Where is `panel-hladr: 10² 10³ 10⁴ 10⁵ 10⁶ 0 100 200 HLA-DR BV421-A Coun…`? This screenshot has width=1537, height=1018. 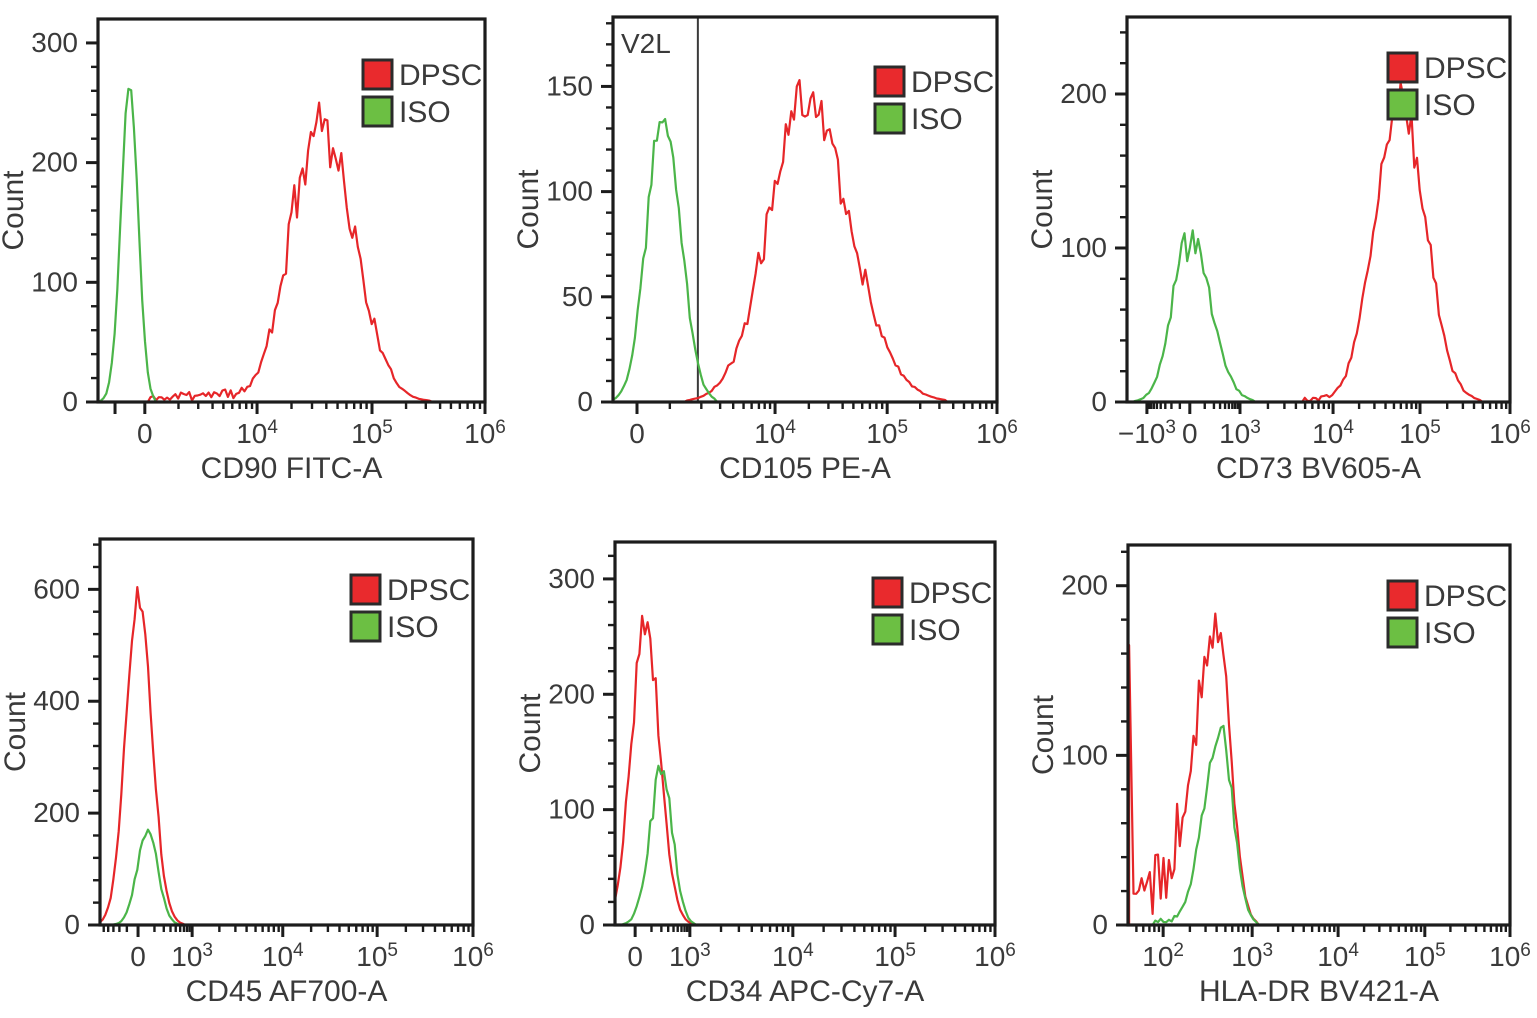 panel-hladr: 10² 10³ 10⁴ 10⁵ 10⁶ 0 100 200 HLA-DR BV421-A Coun… is located at coordinates (1279, 775).